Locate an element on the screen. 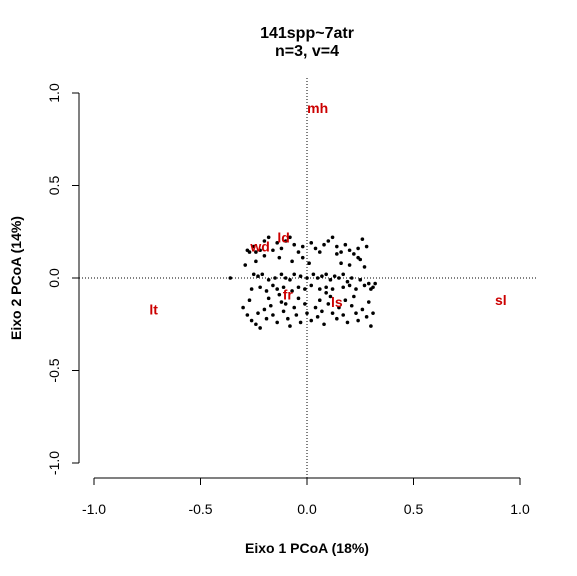 The image size is (577, 576). chart-title: 141spp~7atr is located at coordinates (307, 33).